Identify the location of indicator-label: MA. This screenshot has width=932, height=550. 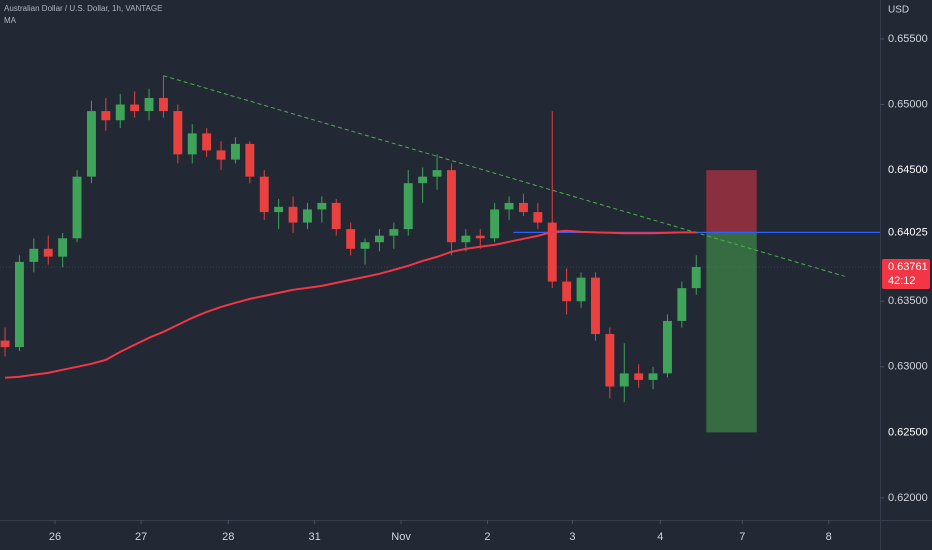
(10, 20).